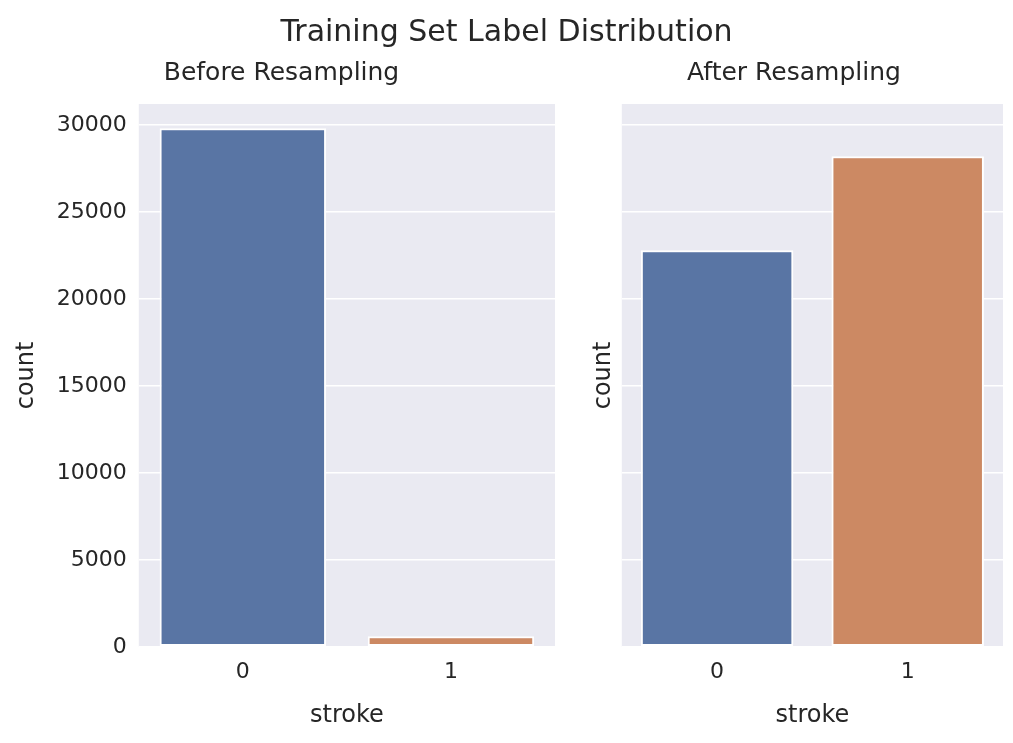 This screenshot has width=1013, height=743. What do you see at coordinates (281, 71) in the screenshot?
I see `chart-subtitle: Before Resampling` at bounding box center [281, 71].